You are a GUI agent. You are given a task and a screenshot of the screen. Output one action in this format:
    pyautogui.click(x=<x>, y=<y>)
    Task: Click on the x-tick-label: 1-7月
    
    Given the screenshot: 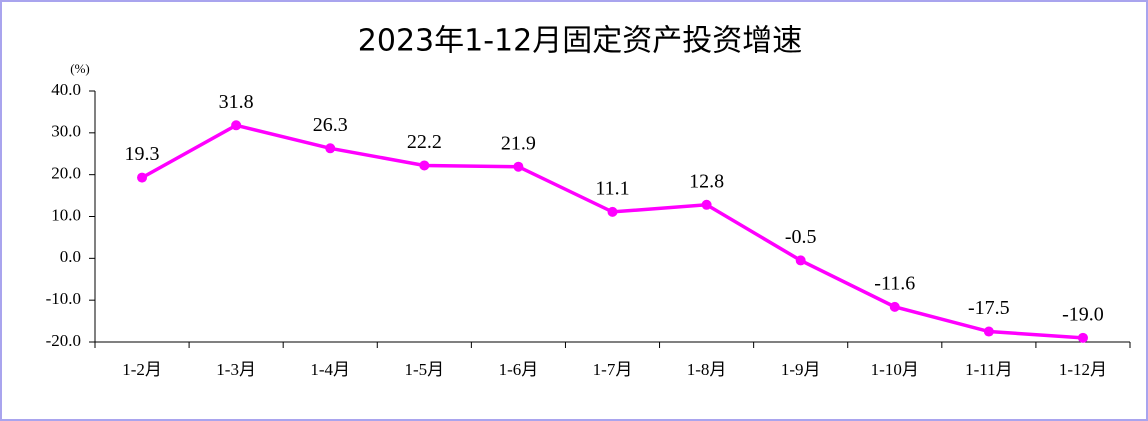 What is the action you would take?
    pyautogui.click(x=613, y=369)
    